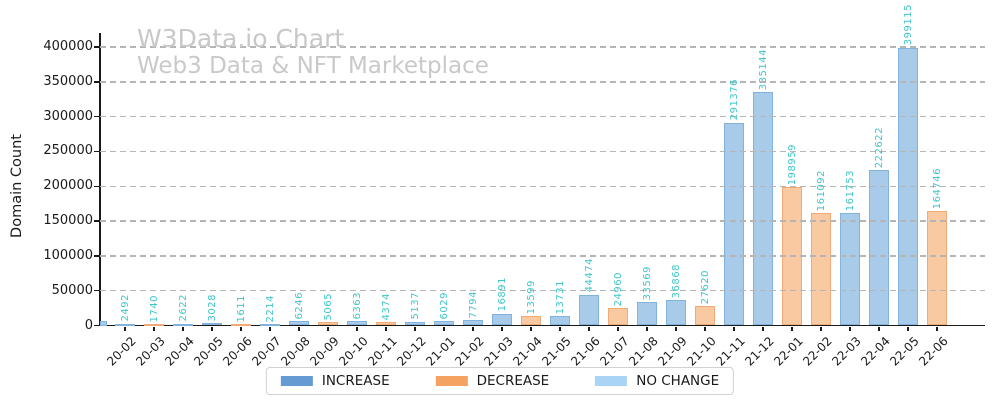 The height and width of the screenshot is (400, 1000). Describe the element at coordinates (589, 275) in the screenshot. I see `bar-value-label: 44474` at that location.